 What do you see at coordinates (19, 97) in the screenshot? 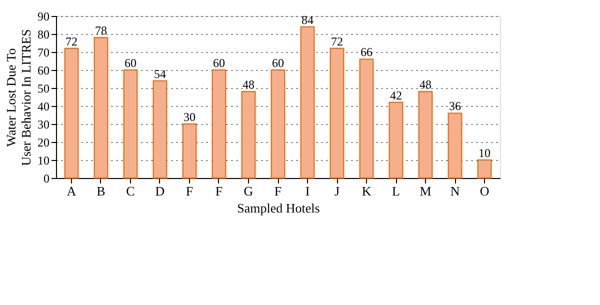
I see `y-axis-title: Water Lost Due To User Behavior In LITRES` at bounding box center [19, 97].